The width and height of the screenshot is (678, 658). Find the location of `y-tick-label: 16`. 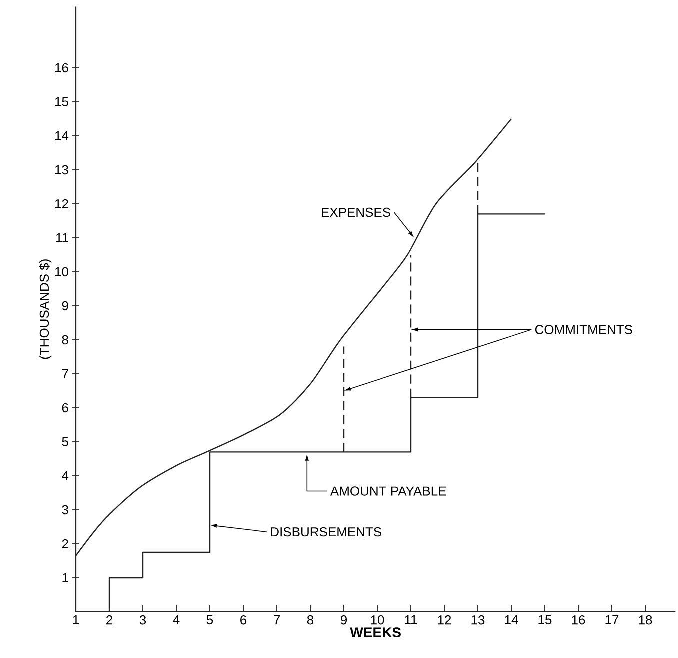

y-tick-label: 16 is located at coordinates (62, 68).